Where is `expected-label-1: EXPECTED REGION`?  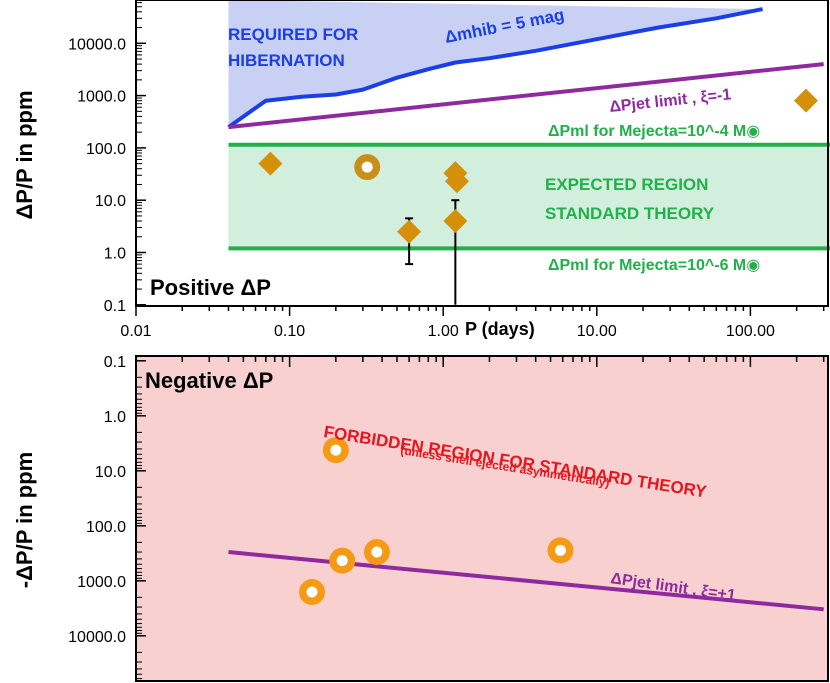 expected-label-1: EXPECTED REGION is located at coordinates (626, 184).